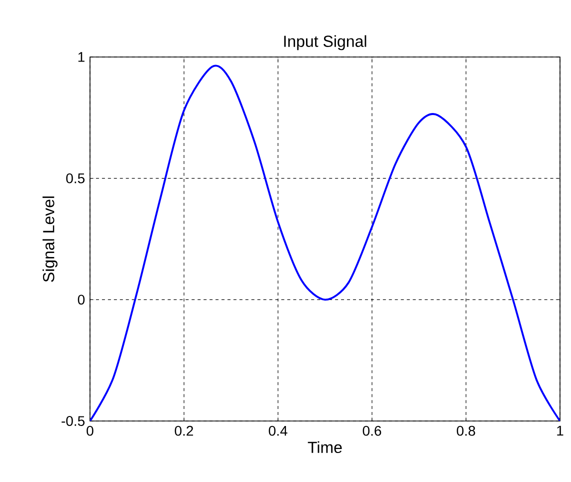  What do you see at coordinates (90, 431) in the screenshot?
I see `x-tick-label: 0` at bounding box center [90, 431].